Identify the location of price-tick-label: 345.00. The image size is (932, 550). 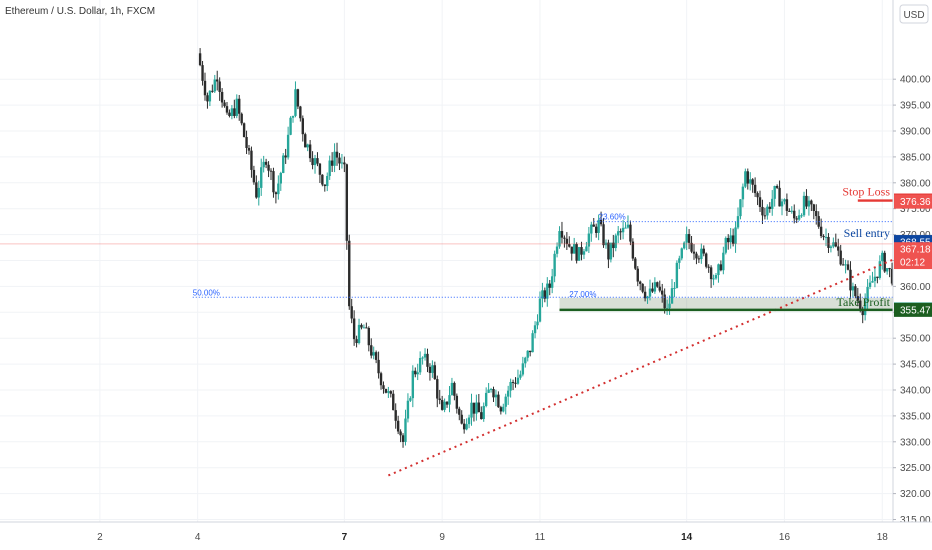
(915, 365).